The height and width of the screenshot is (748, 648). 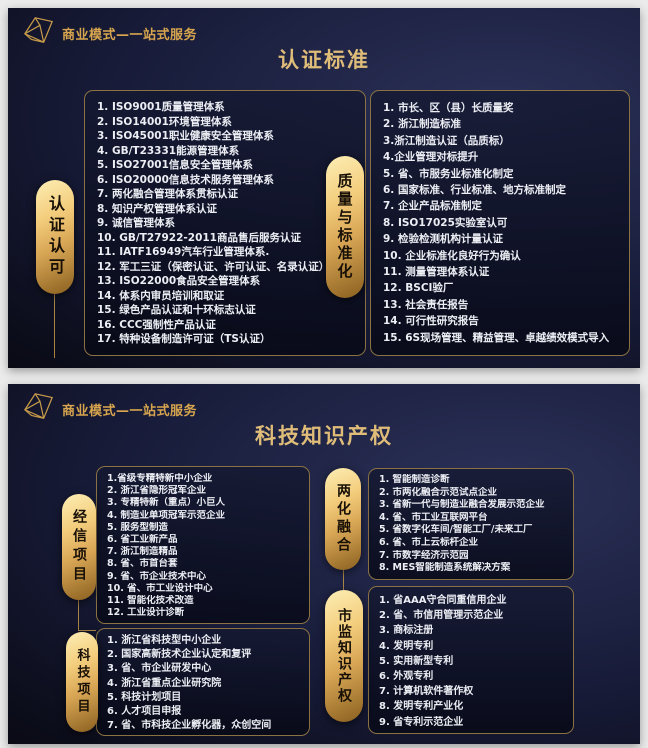 What do you see at coordinates (146, 613) in the screenshot?
I see `list-item: 12. 工业设计诊断` at bounding box center [146, 613].